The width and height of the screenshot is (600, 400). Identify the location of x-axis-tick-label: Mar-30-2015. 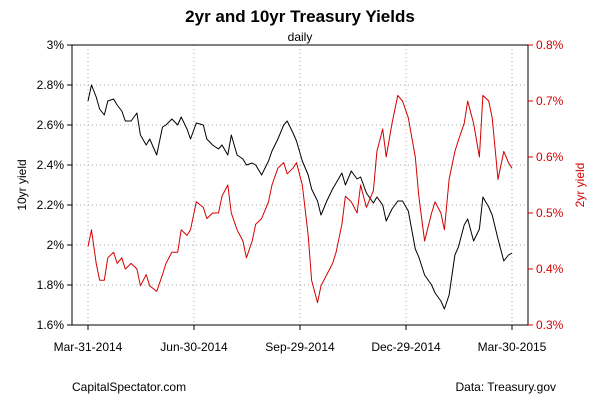
(512, 347).